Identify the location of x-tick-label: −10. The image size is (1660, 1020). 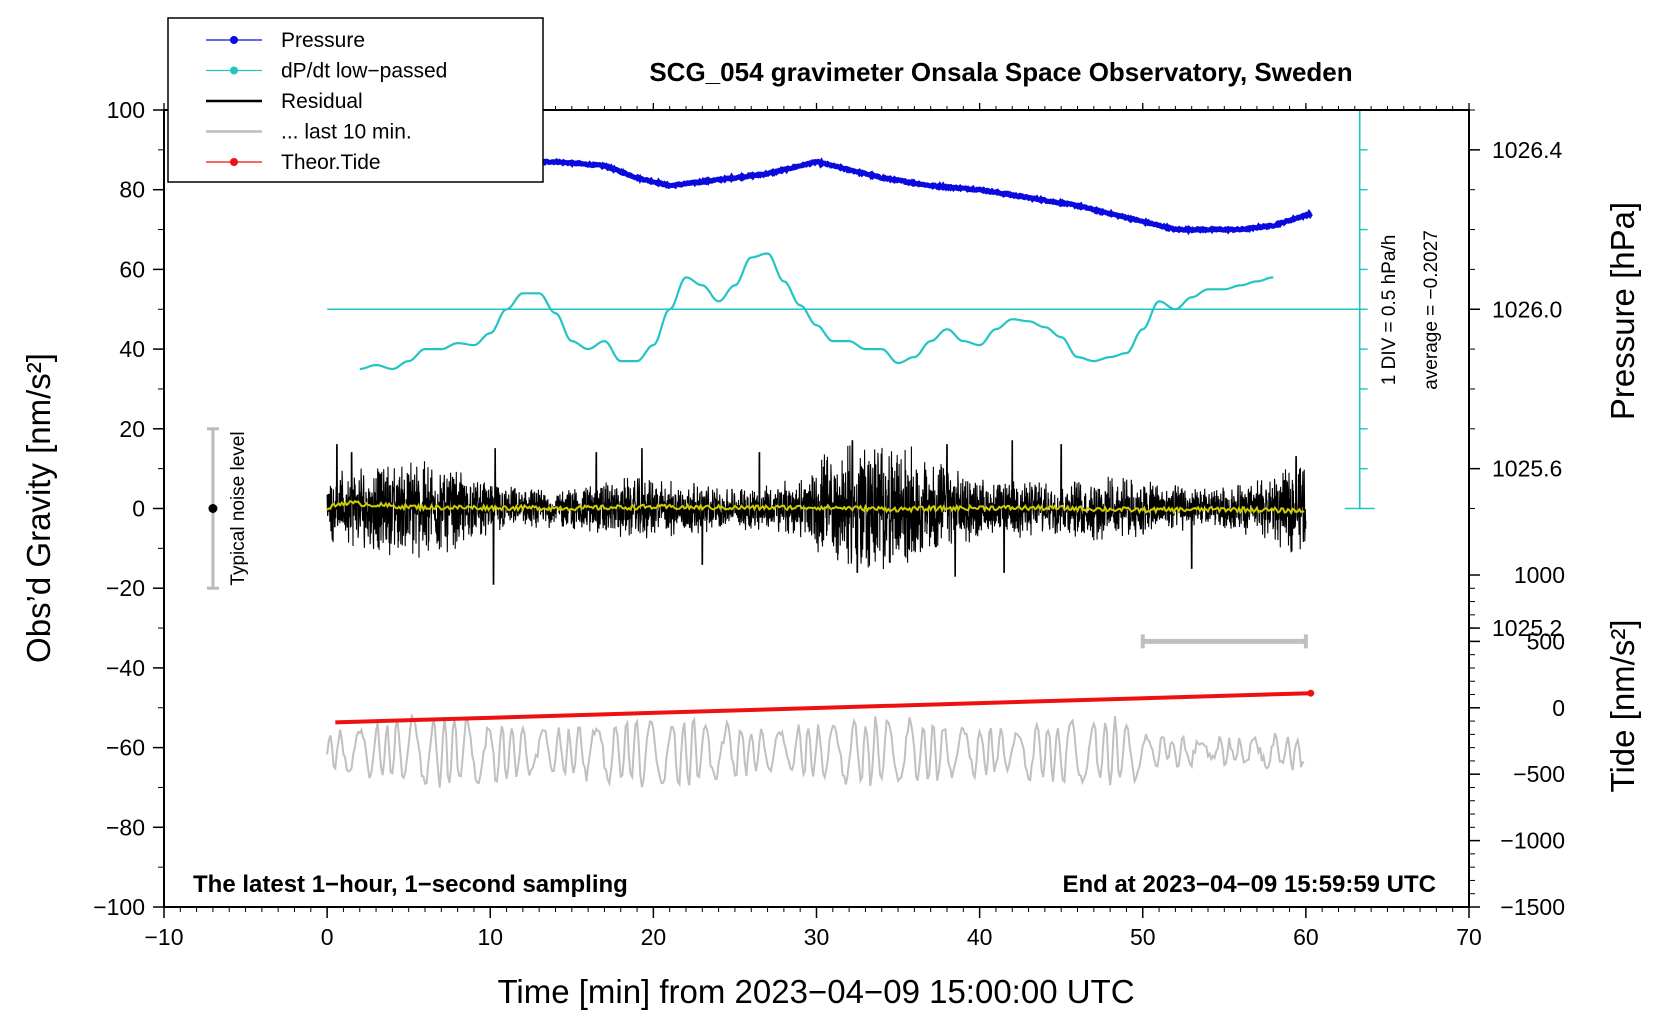
(163, 937).